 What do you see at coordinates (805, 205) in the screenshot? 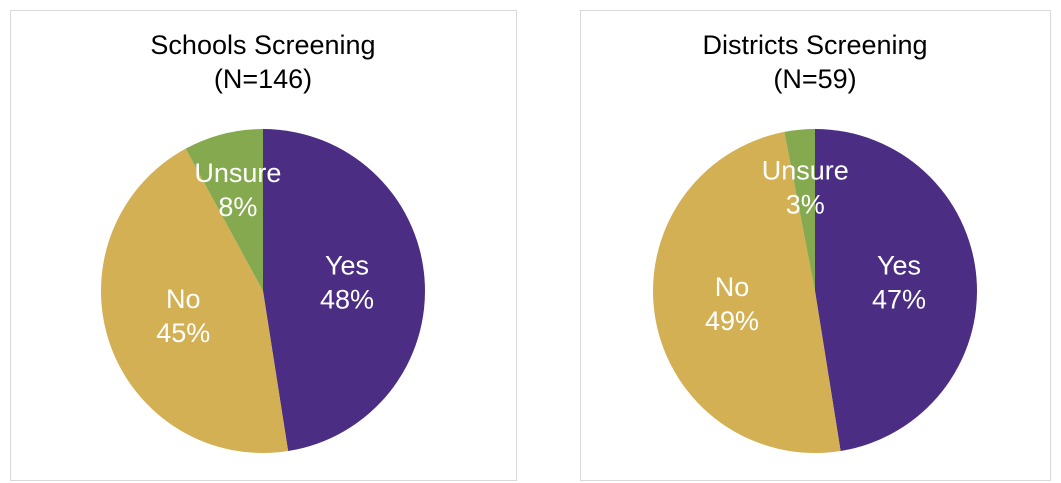
I see `slice-value-label: 3%` at bounding box center [805, 205].